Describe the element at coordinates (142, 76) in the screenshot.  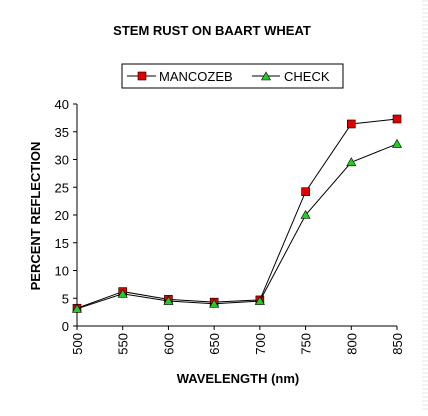
I see `legend-marker-mancozeb` at that location.